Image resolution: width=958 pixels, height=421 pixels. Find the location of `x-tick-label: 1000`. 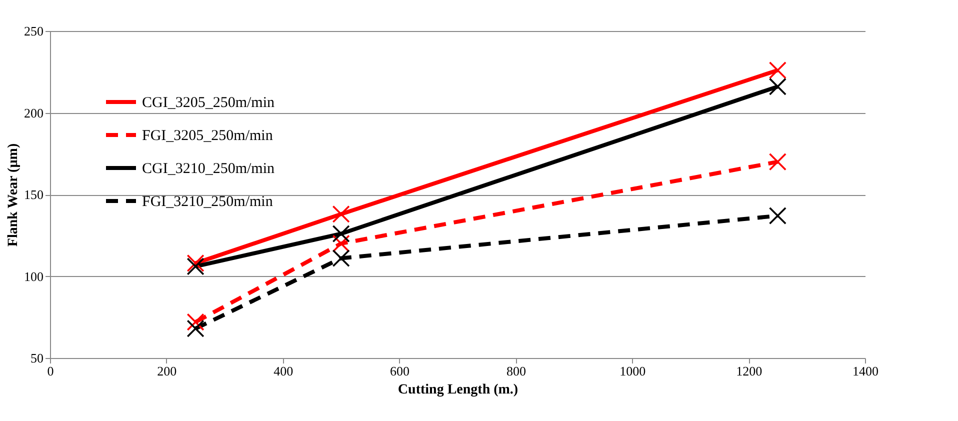

x-tick-label: 1000 is located at coordinates (633, 371).